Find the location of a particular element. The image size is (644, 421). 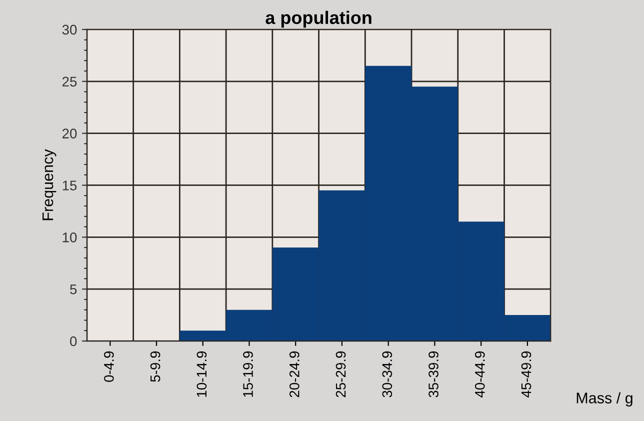

y-tick-label: 25 is located at coordinates (69, 81).